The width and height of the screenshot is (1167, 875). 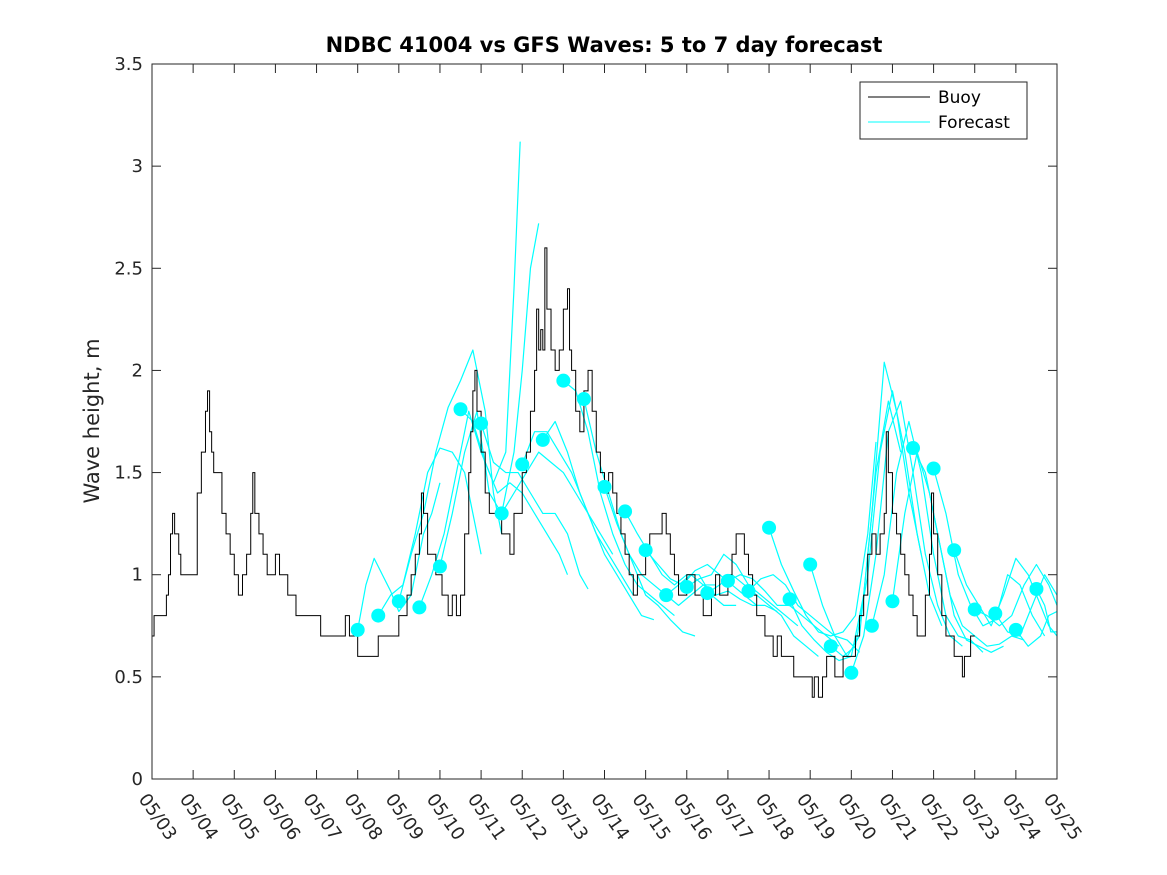 What do you see at coordinates (137, 370) in the screenshot?
I see `y-tick-label-4: 2` at bounding box center [137, 370].